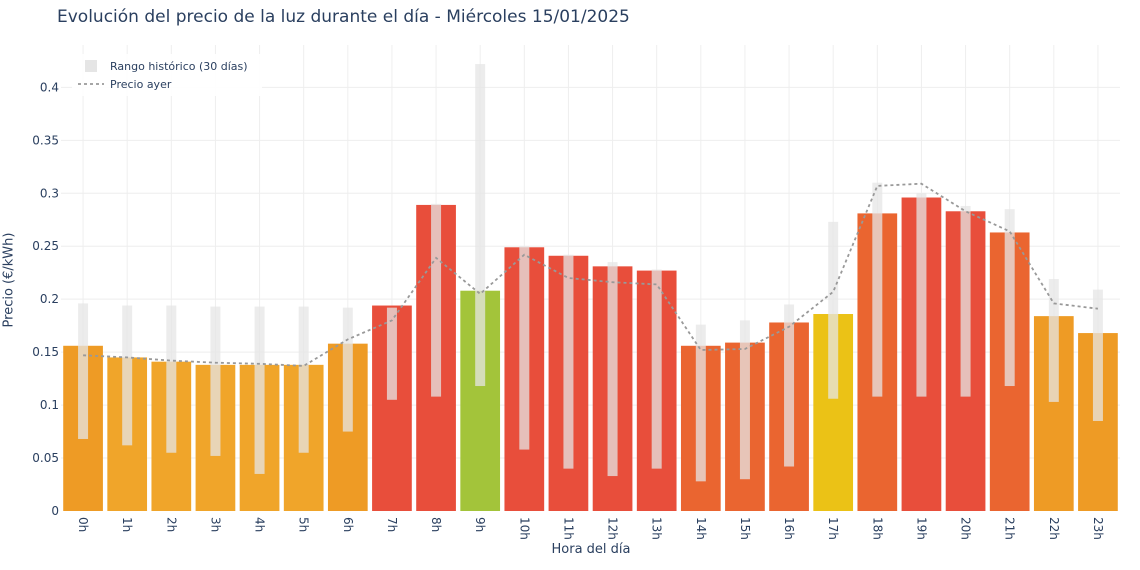 The height and width of the screenshot is (570, 1140). What do you see at coordinates (347, 369) in the screenshot?
I see `historic-range-6h` at bounding box center [347, 369].